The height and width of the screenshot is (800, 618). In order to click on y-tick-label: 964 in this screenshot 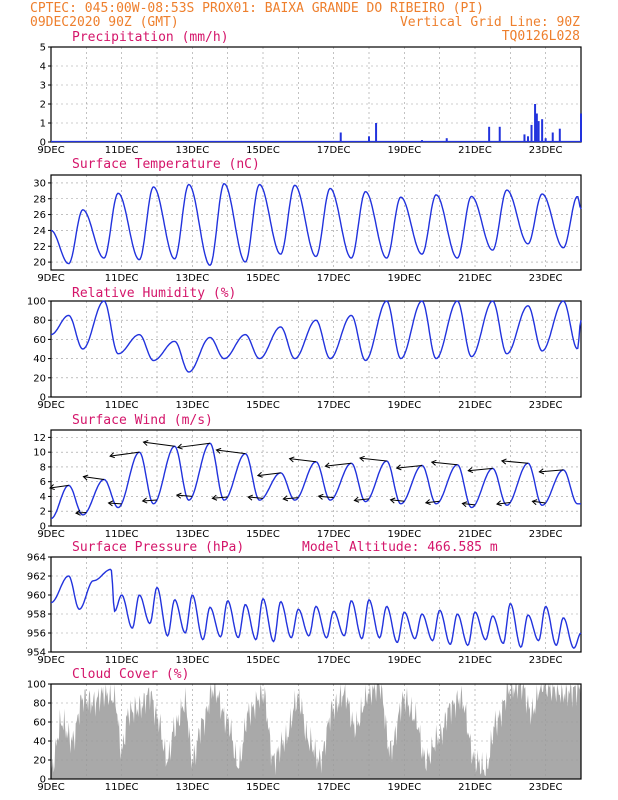, I will do `click(36, 558)`.